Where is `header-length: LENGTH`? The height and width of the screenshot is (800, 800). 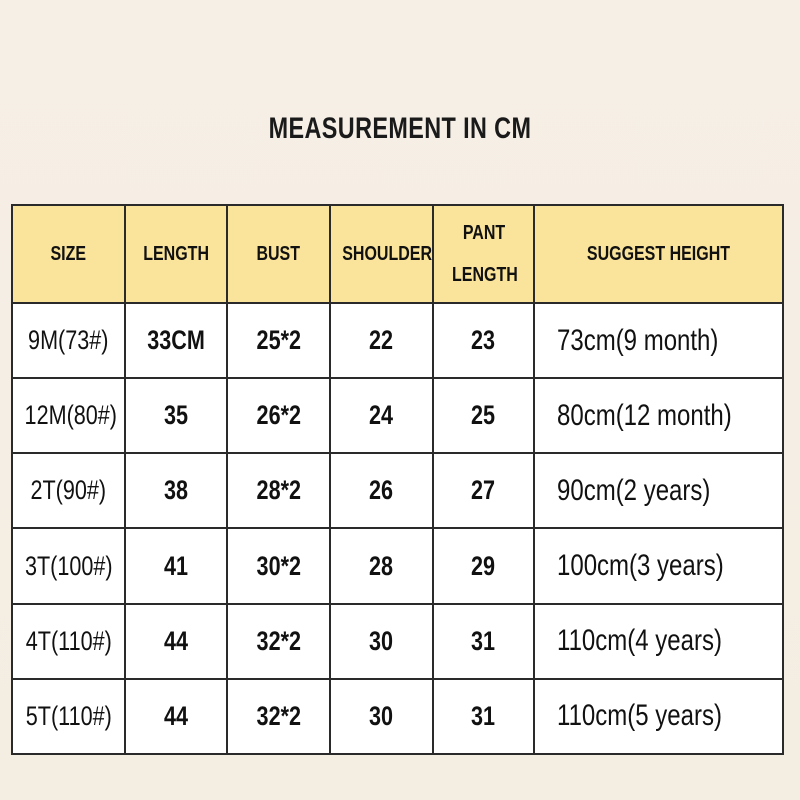
header-length: LENGTH is located at coordinates (176, 254).